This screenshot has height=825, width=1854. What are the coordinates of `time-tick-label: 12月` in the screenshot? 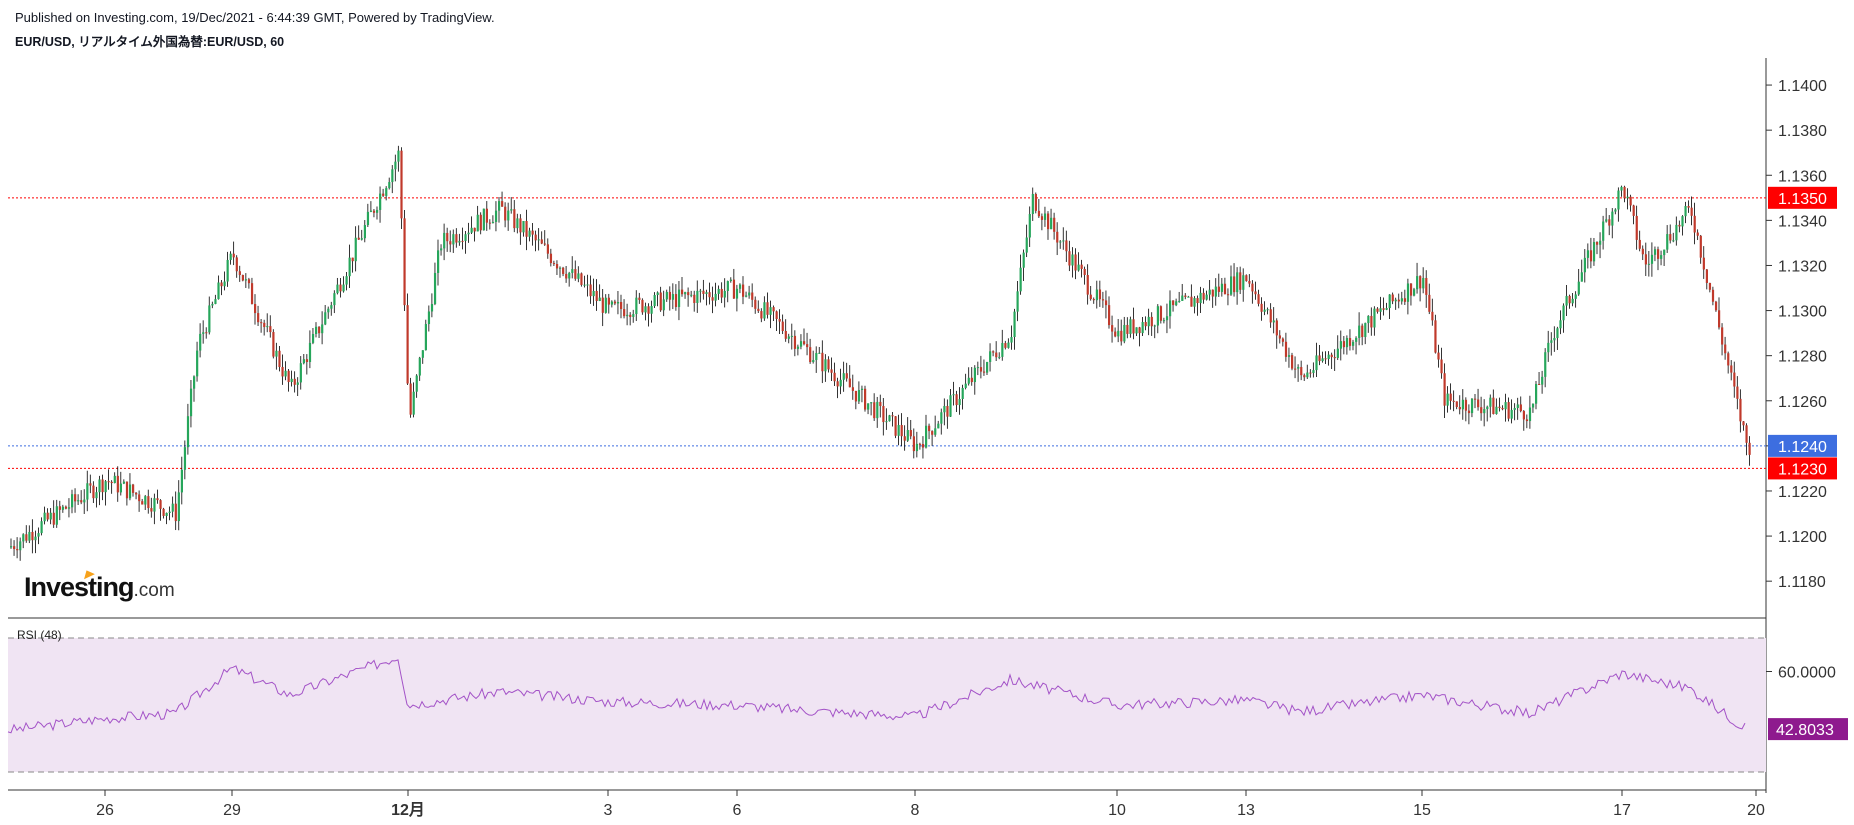 It's located at (408, 810).